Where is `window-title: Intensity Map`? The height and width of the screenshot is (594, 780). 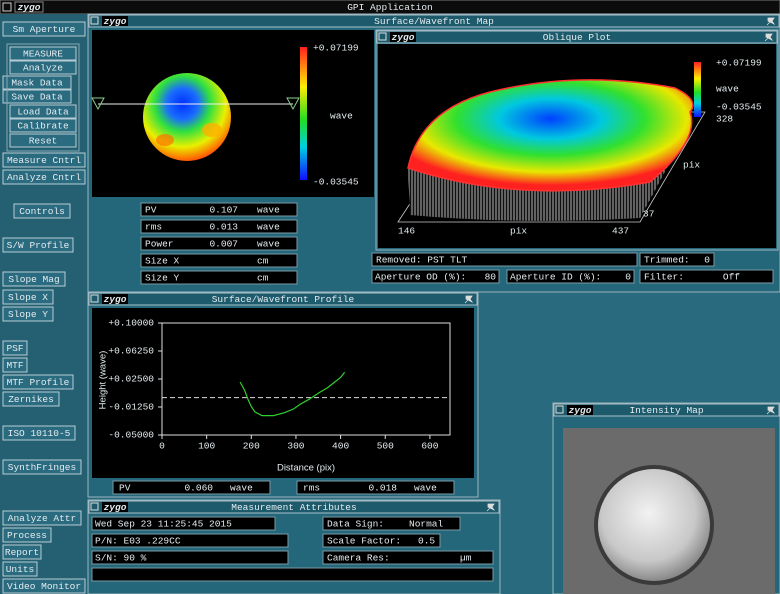
window-title: Intensity Map is located at coordinates (666, 410).